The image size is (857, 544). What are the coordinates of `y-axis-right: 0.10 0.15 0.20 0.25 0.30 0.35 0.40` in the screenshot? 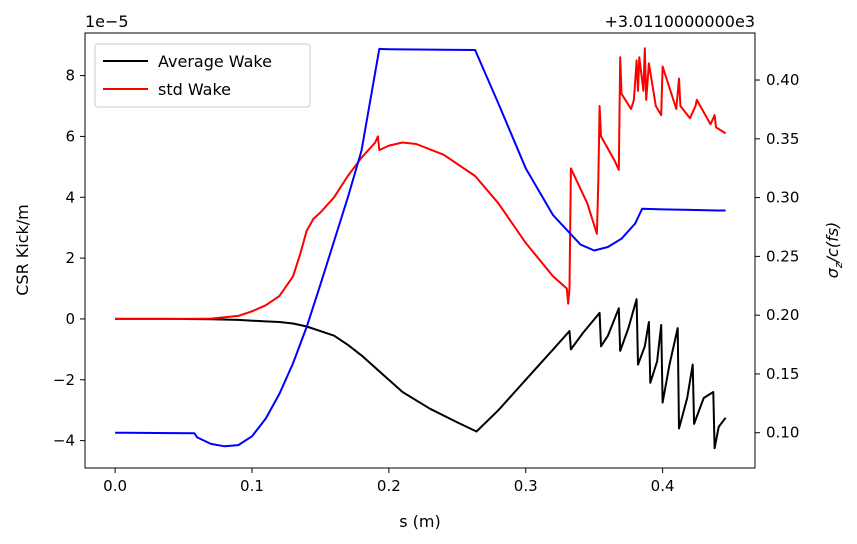 It's located at (777, 256).